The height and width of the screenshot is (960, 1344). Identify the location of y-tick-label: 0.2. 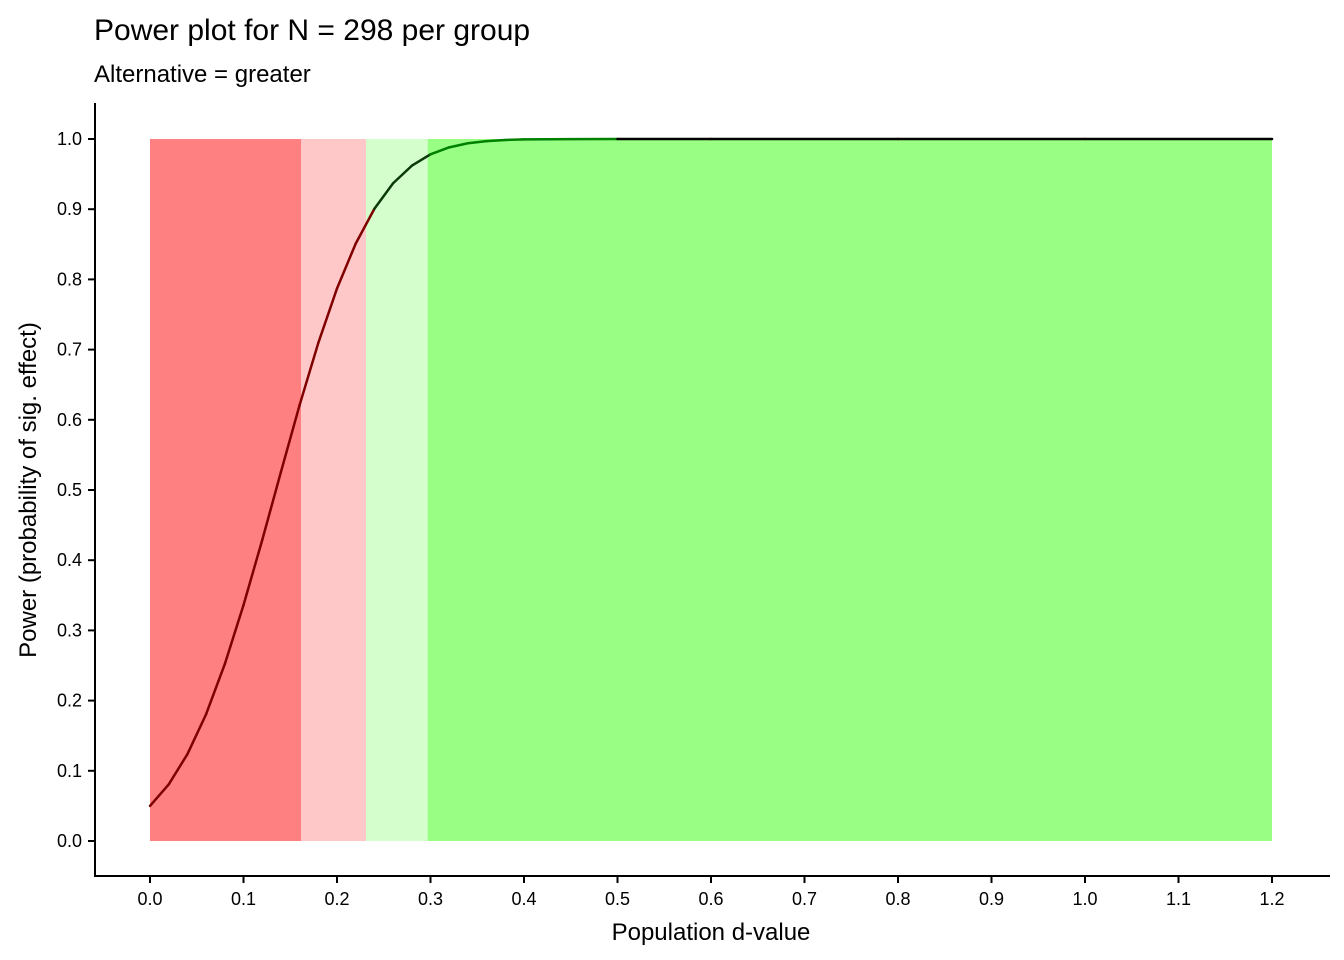
(69, 701).